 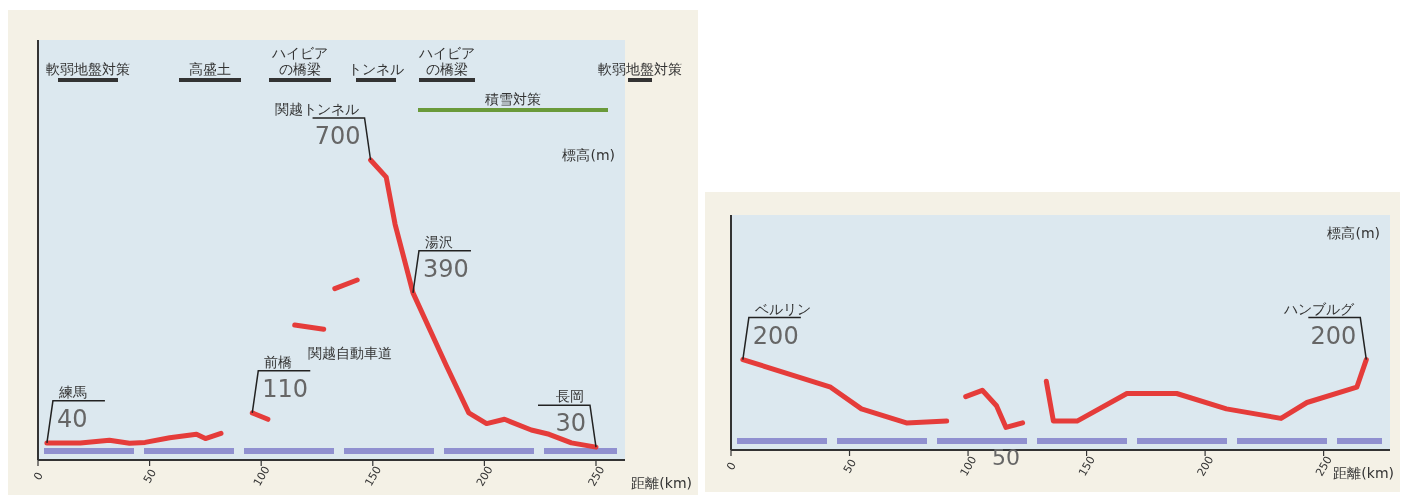 What do you see at coordinates (438, 241) in the screenshot?
I see `annotation: 湯沢` at bounding box center [438, 241].